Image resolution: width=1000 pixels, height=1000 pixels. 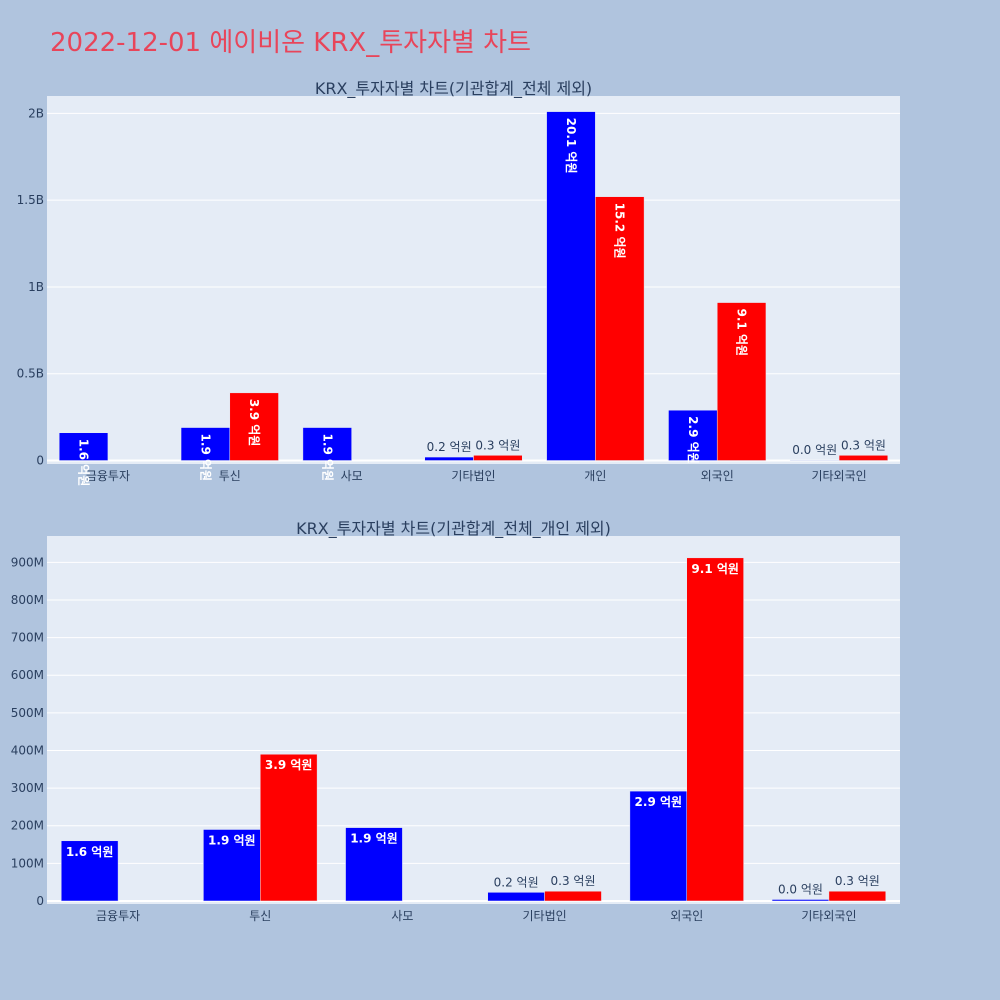 I want to click on y-tick-label: 200M, so click(x=27, y=826).